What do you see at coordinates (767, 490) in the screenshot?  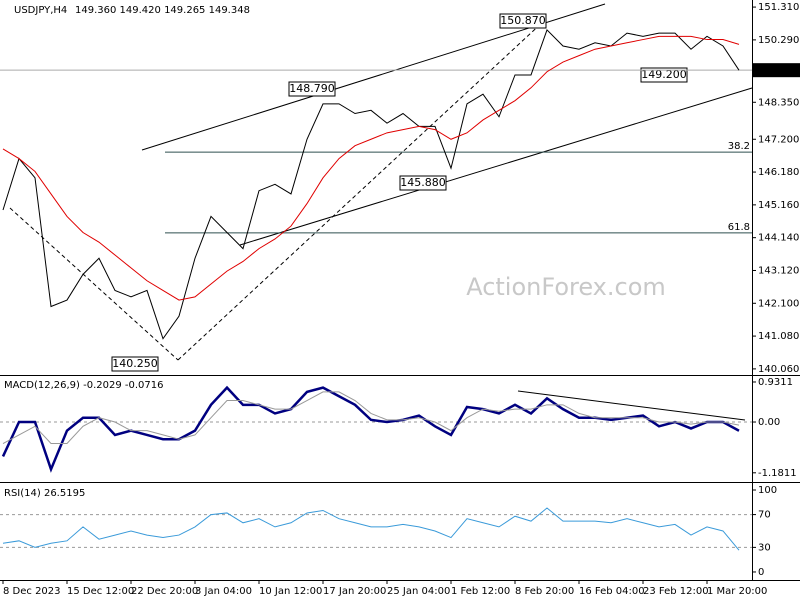 I see `y-tick-label: 100` at bounding box center [767, 490].